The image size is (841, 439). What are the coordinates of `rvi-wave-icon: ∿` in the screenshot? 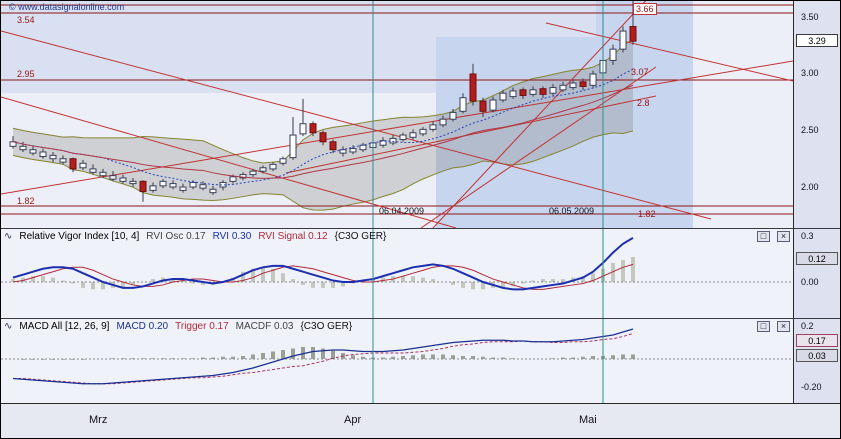 It's located at (8, 236).